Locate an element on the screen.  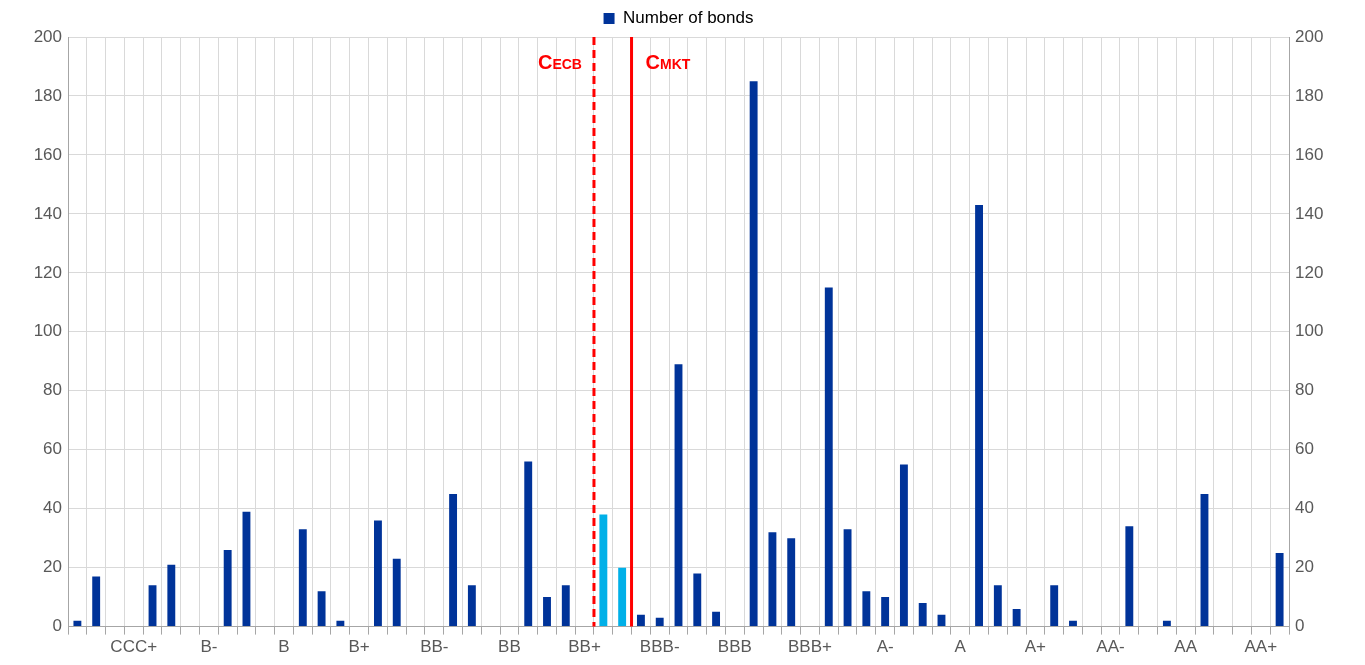
y-tick-label: 20 is located at coordinates (52, 567).